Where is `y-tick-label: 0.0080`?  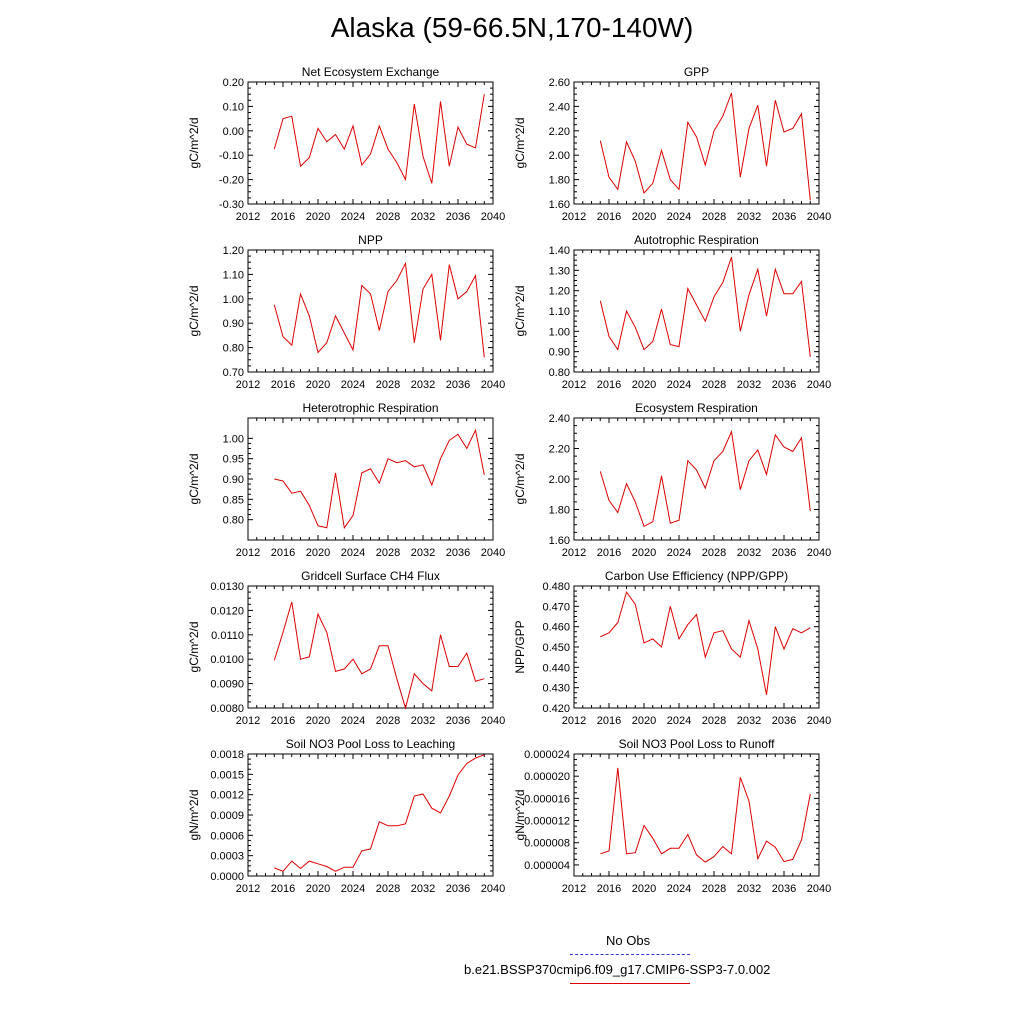 y-tick-label: 0.0080 is located at coordinates (227, 709).